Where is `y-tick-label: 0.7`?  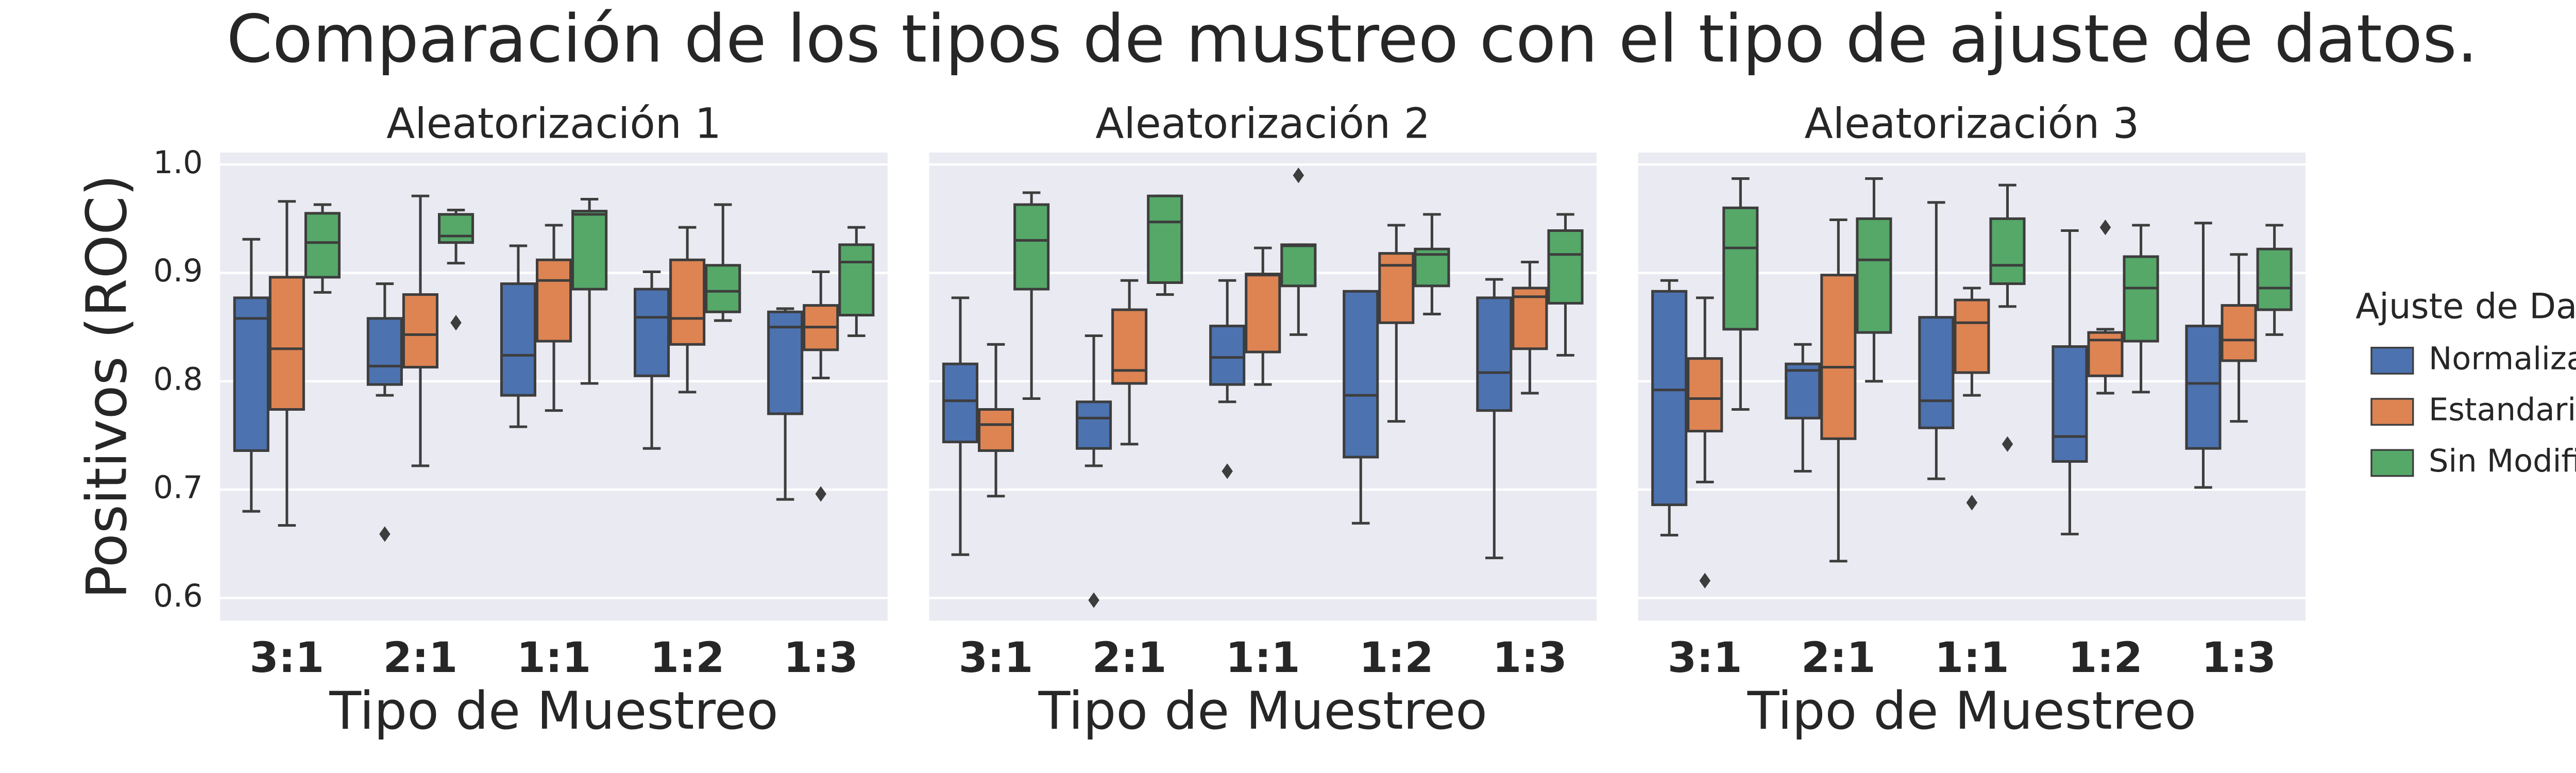 y-tick-label: 0.7 is located at coordinates (177, 488).